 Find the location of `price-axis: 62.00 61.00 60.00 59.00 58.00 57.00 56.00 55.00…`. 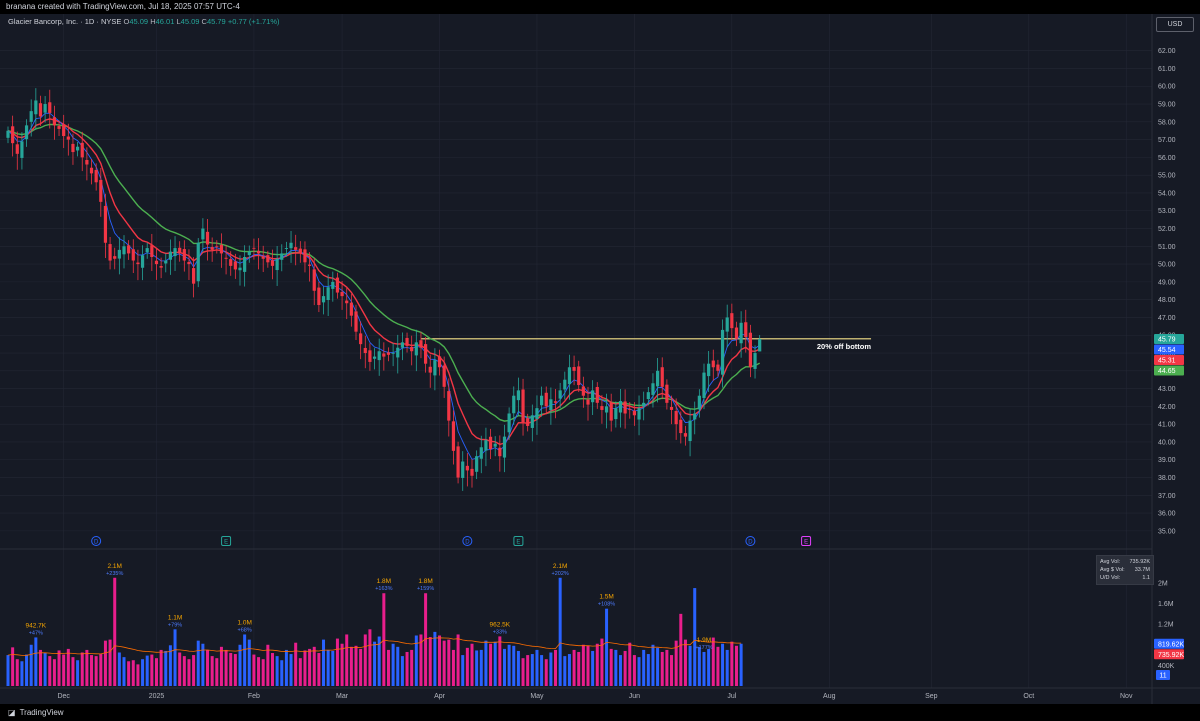

price-axis: 62.00 61.00 60.00 59.00 58.00 57.00 56.00 55.00… is located at coordinates (1167, 291).